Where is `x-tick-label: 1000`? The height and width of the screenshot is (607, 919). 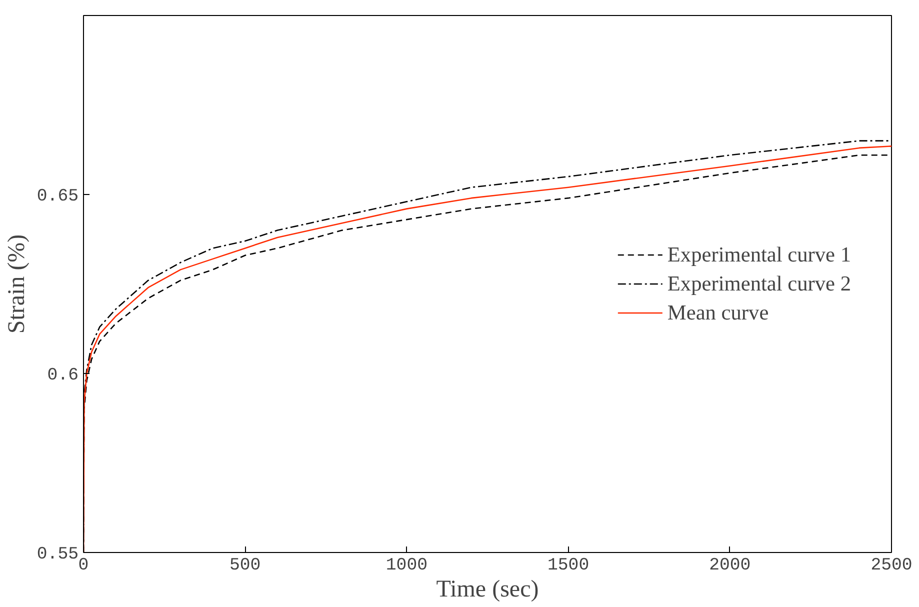
x-tick-label: 1000 is located at coordinates (407, 566).